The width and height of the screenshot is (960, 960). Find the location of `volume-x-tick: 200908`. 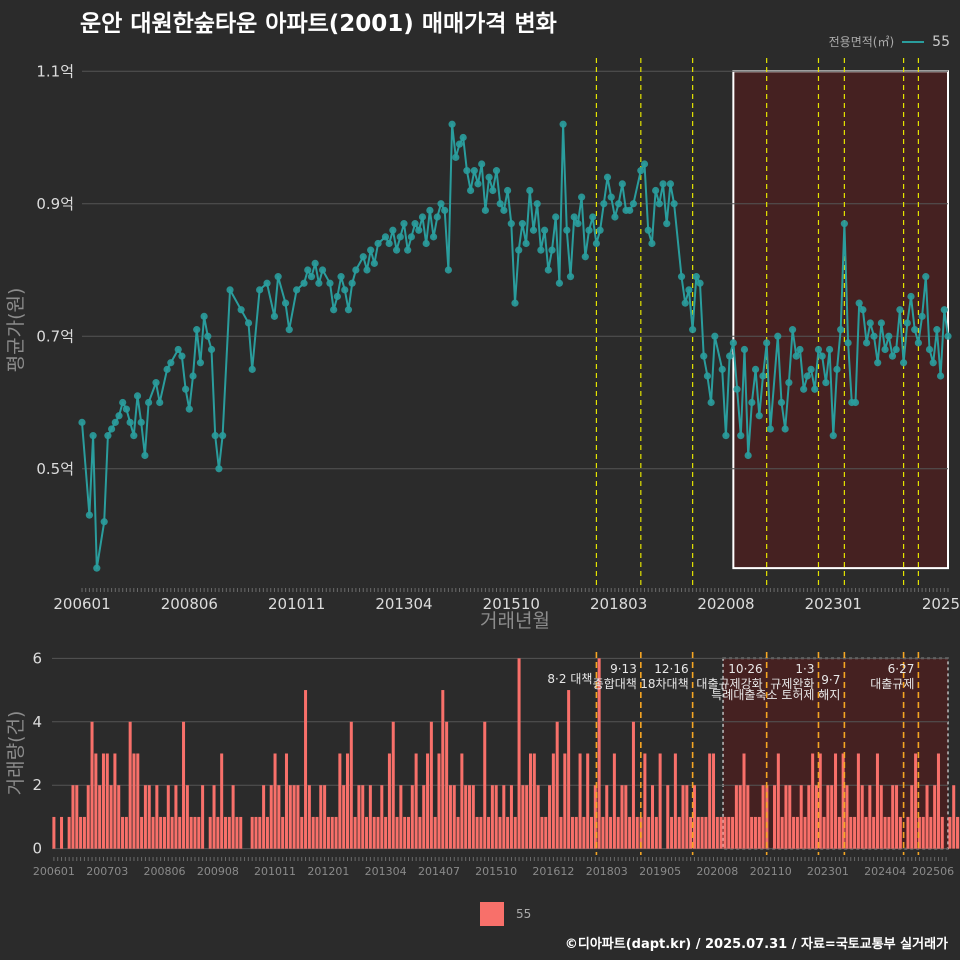

volume-x-tick: 200908 is located at coordinates (218, 871).